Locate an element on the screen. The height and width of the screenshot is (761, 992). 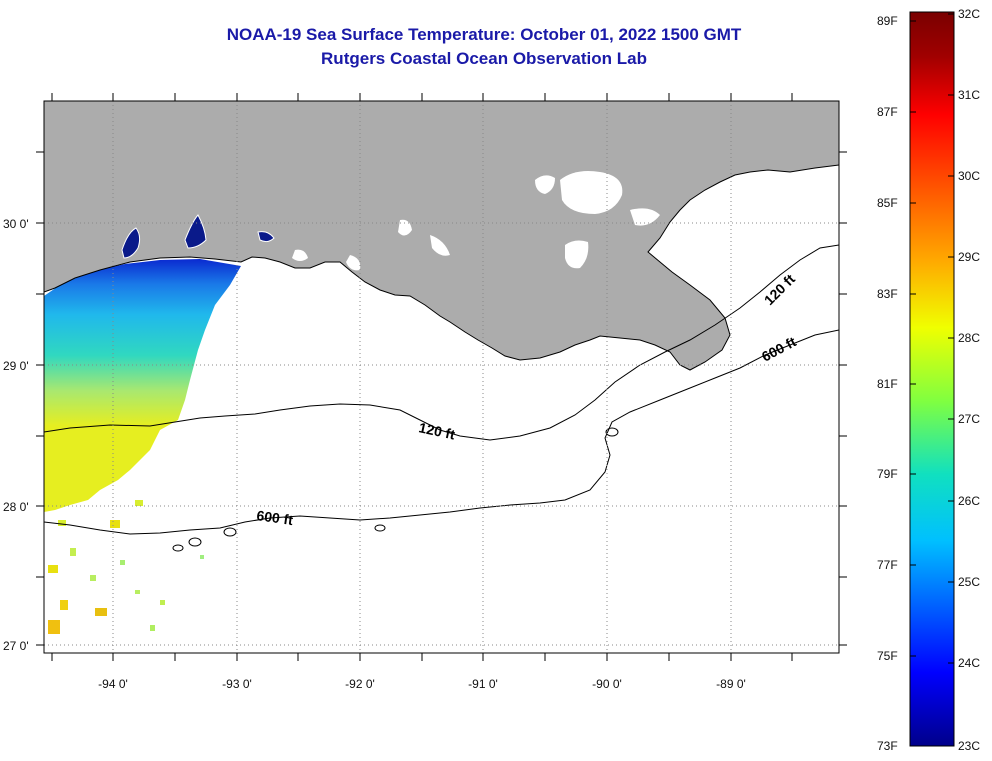
lon-label: -94 0' is located at coordinates (113, 684).